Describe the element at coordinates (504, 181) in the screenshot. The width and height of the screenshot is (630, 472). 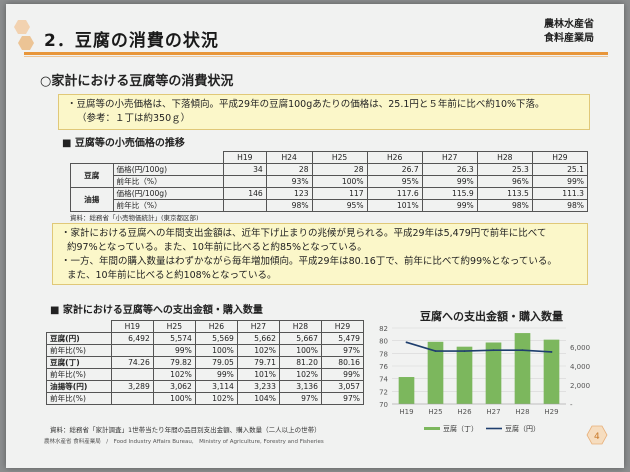
I see `table-cell: 96%` at that location.